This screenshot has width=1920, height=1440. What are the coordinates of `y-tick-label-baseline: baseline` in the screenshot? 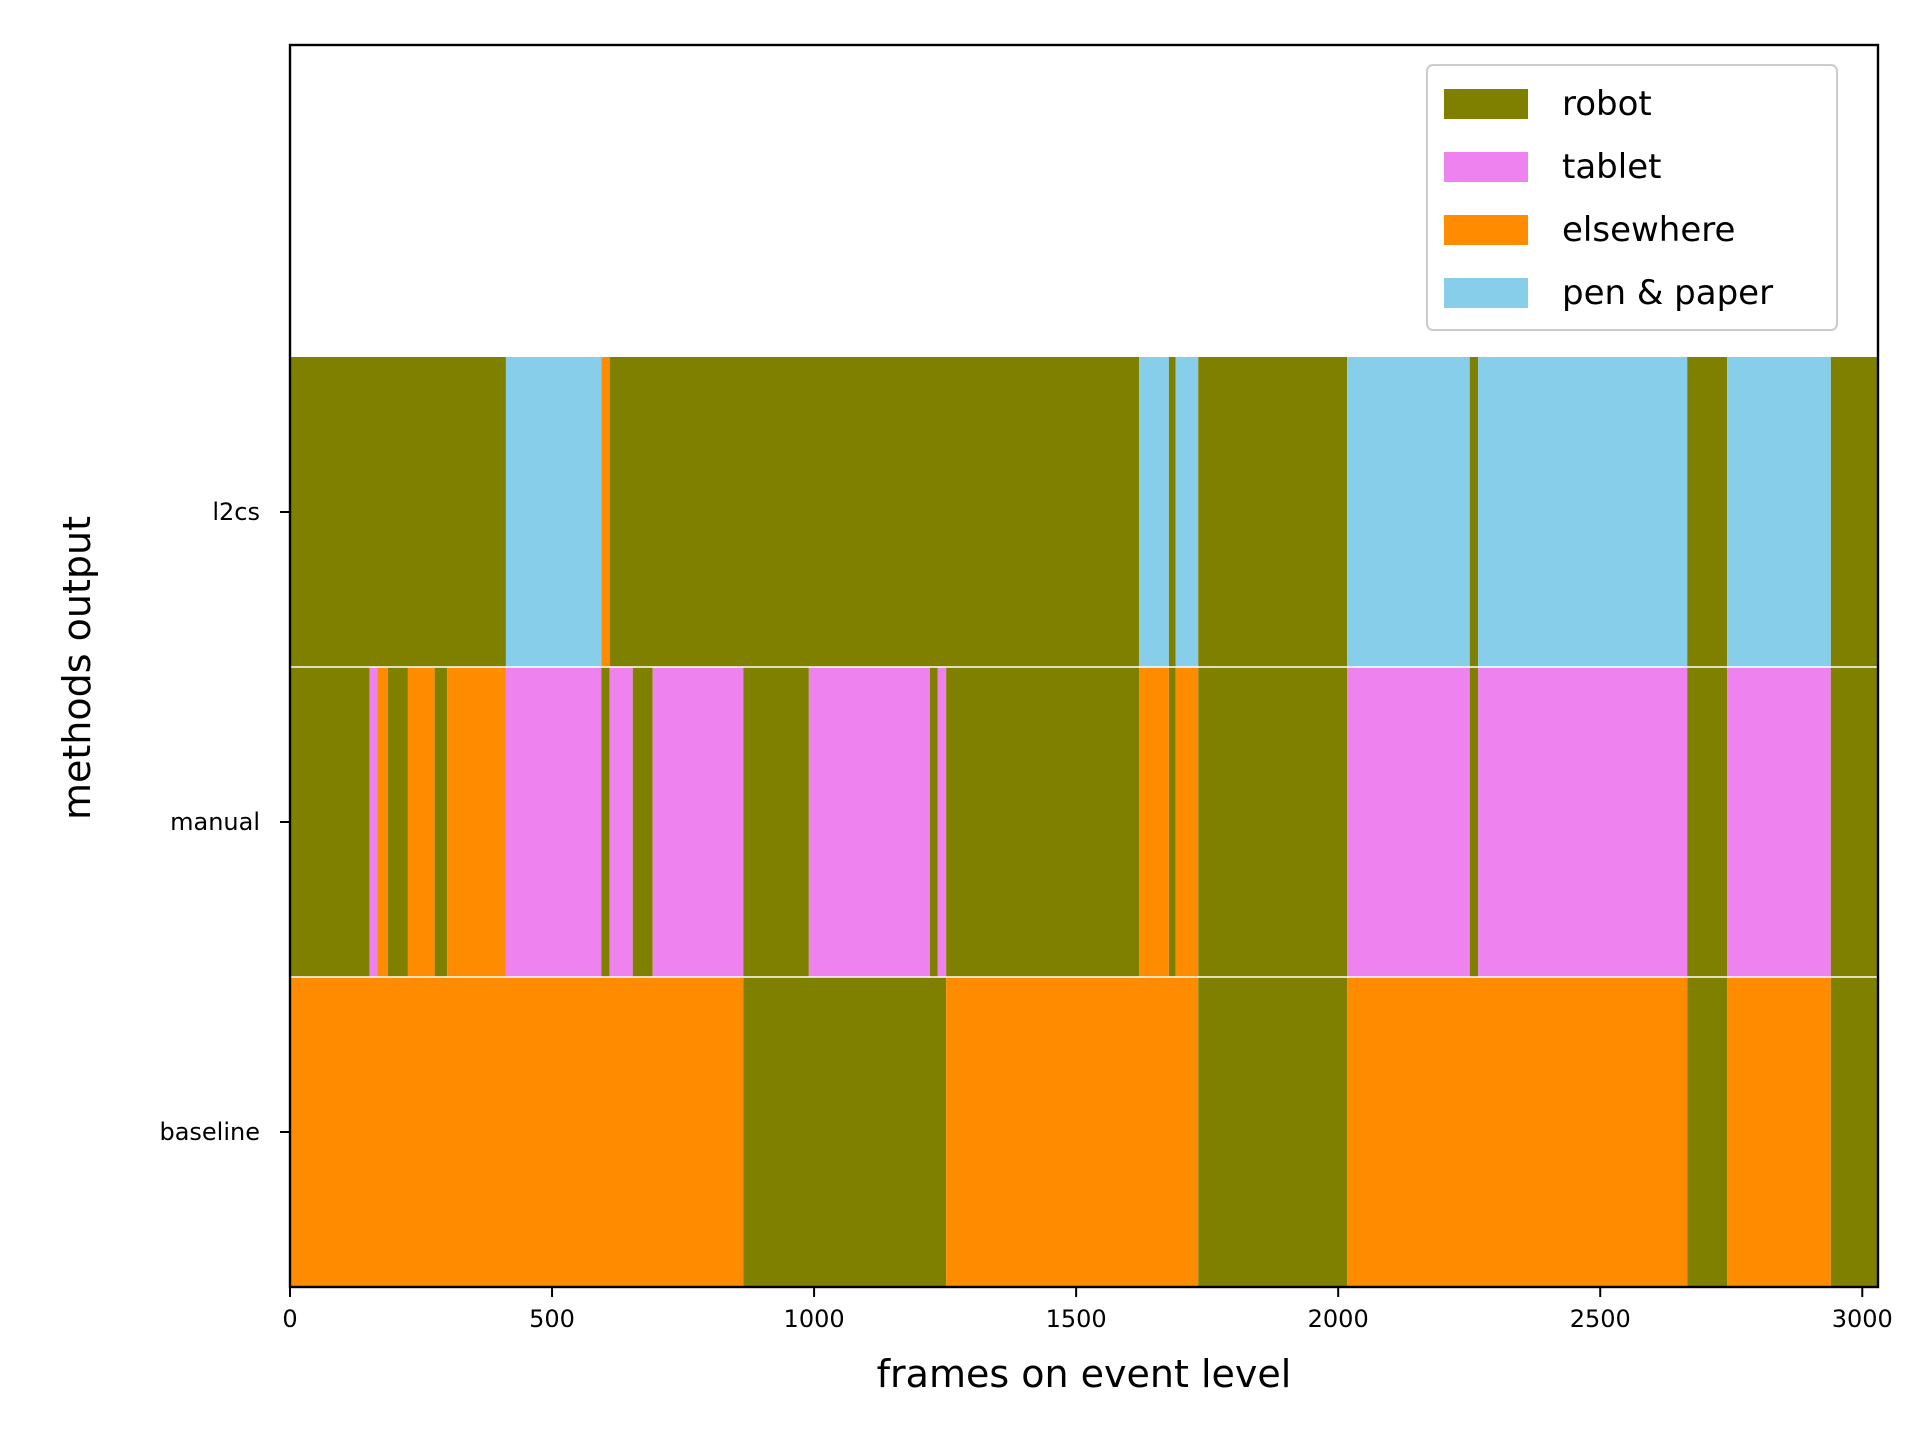 It's located at (209, 1132).